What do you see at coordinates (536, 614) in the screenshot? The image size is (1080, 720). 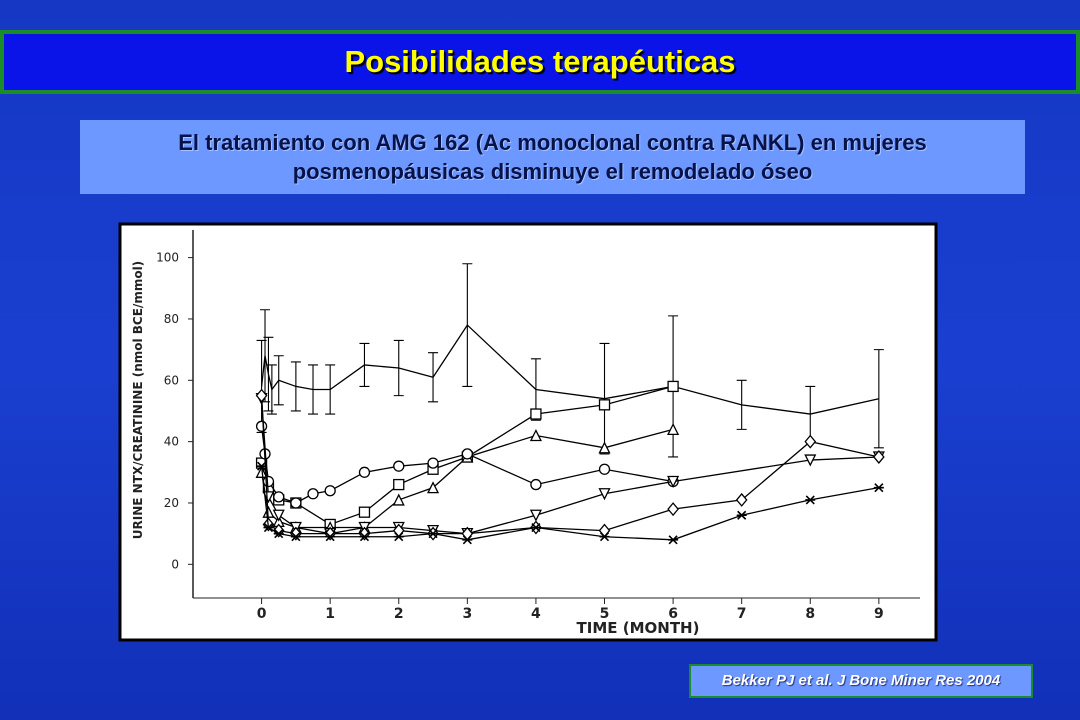 I see `x-tick-label: 4` at bounding box center [536, 614].